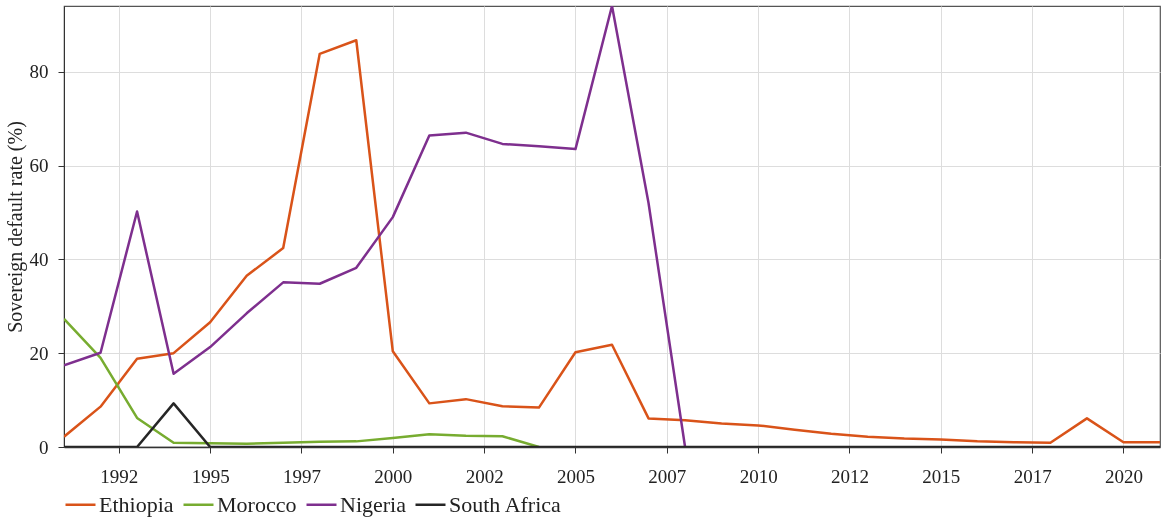  Describe the element at coordinates (15, 227) in the screenshot. I see `y-axis-title: Sovereign default rate (%)` at that location.